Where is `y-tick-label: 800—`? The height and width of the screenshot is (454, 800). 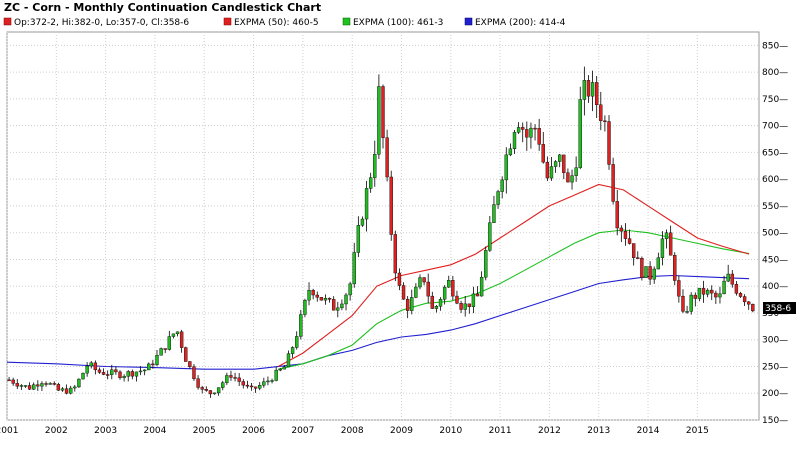
y-tick-label: 800— is located at coordinates (775, 73).